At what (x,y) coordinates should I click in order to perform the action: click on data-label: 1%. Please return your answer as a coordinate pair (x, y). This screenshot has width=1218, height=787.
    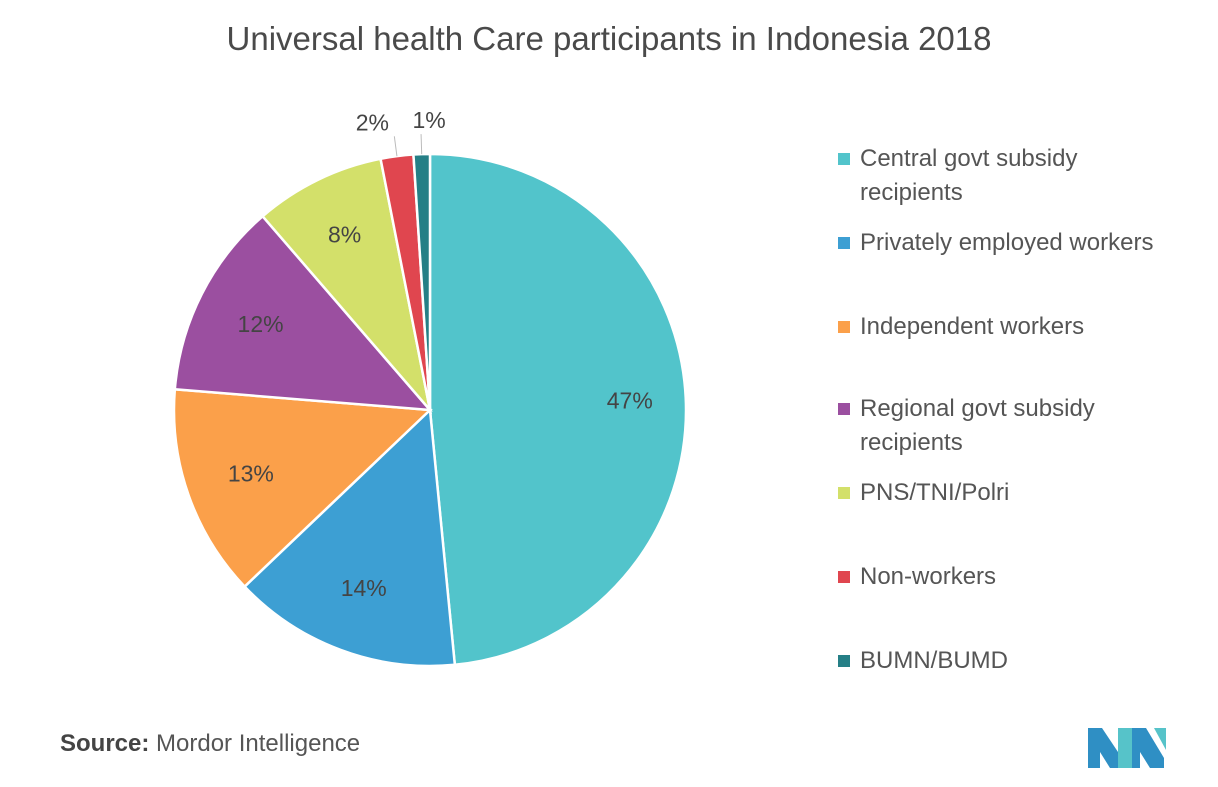
    Looking at the image, I should click on (428, 120).